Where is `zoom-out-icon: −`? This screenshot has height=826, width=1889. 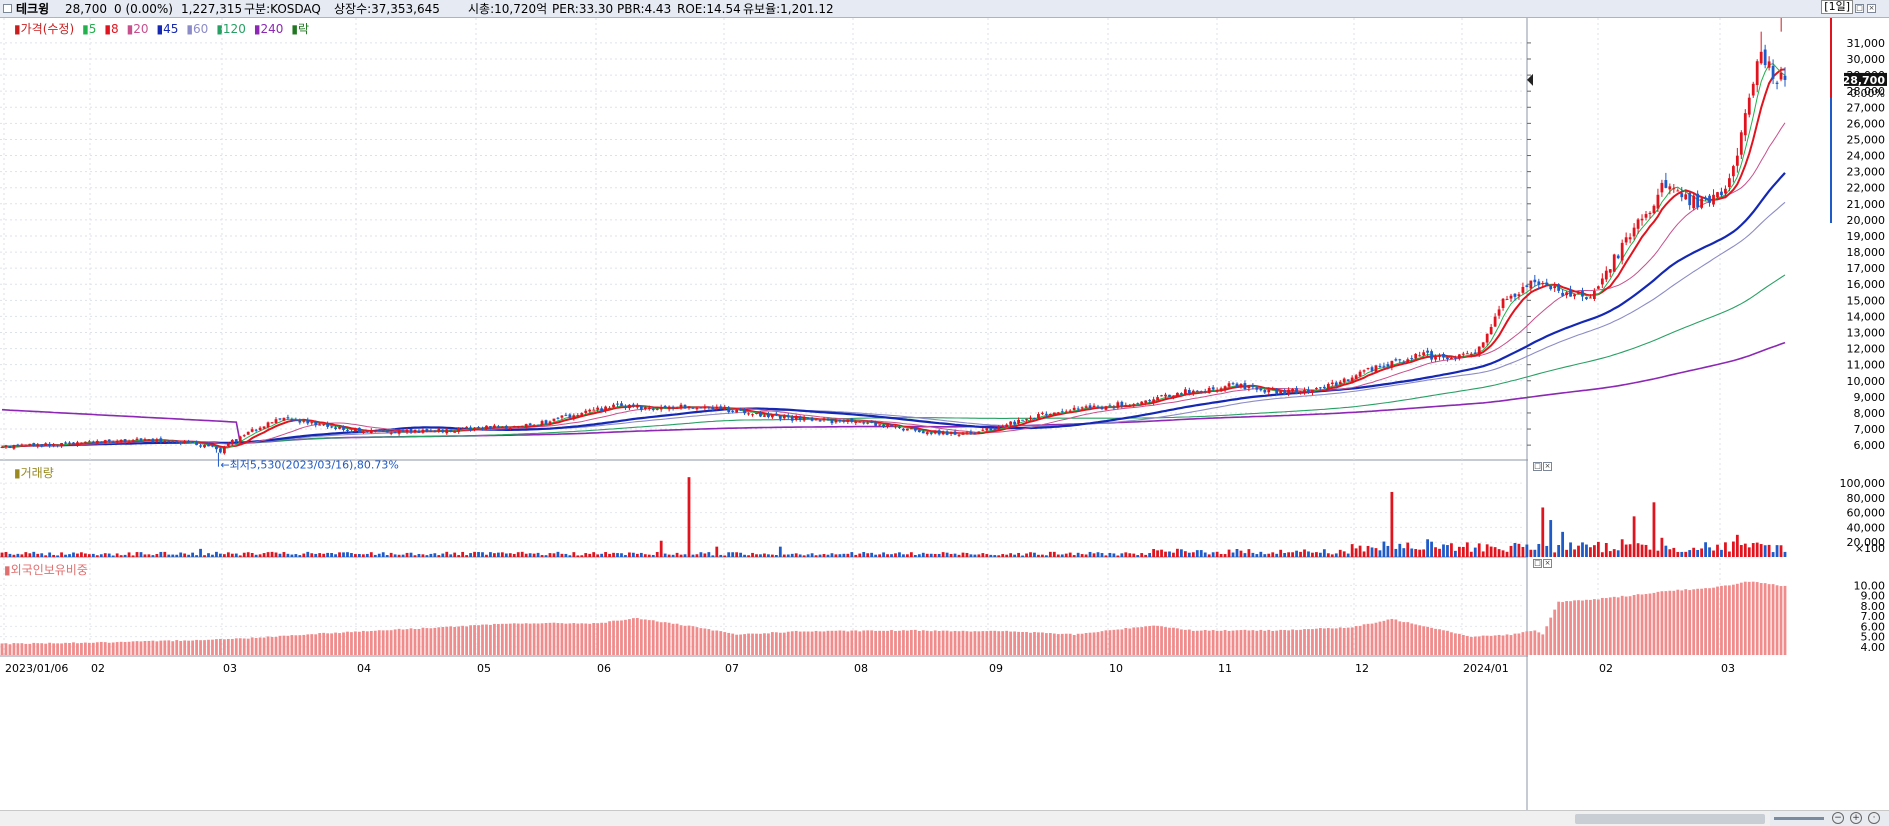
zoom-out-icon: − is located at coordinates (1838, 818).